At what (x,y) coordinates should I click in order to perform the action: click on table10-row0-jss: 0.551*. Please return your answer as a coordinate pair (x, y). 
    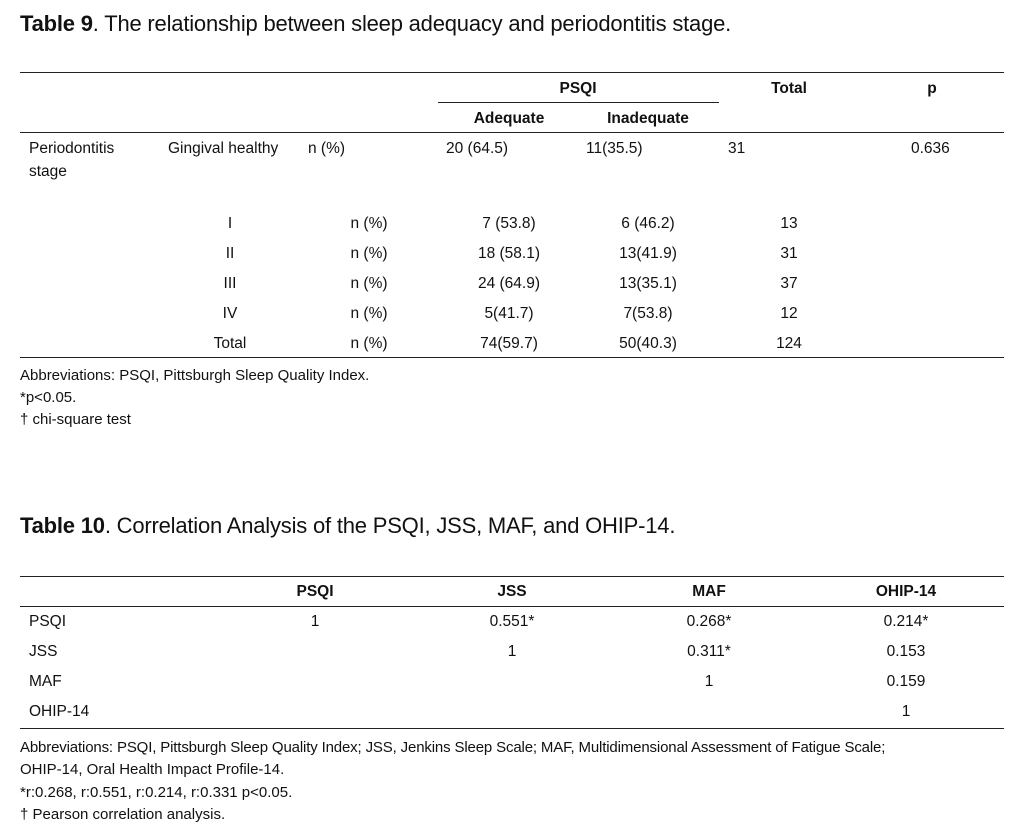
    Looking at the image, I should click on (512, 621).